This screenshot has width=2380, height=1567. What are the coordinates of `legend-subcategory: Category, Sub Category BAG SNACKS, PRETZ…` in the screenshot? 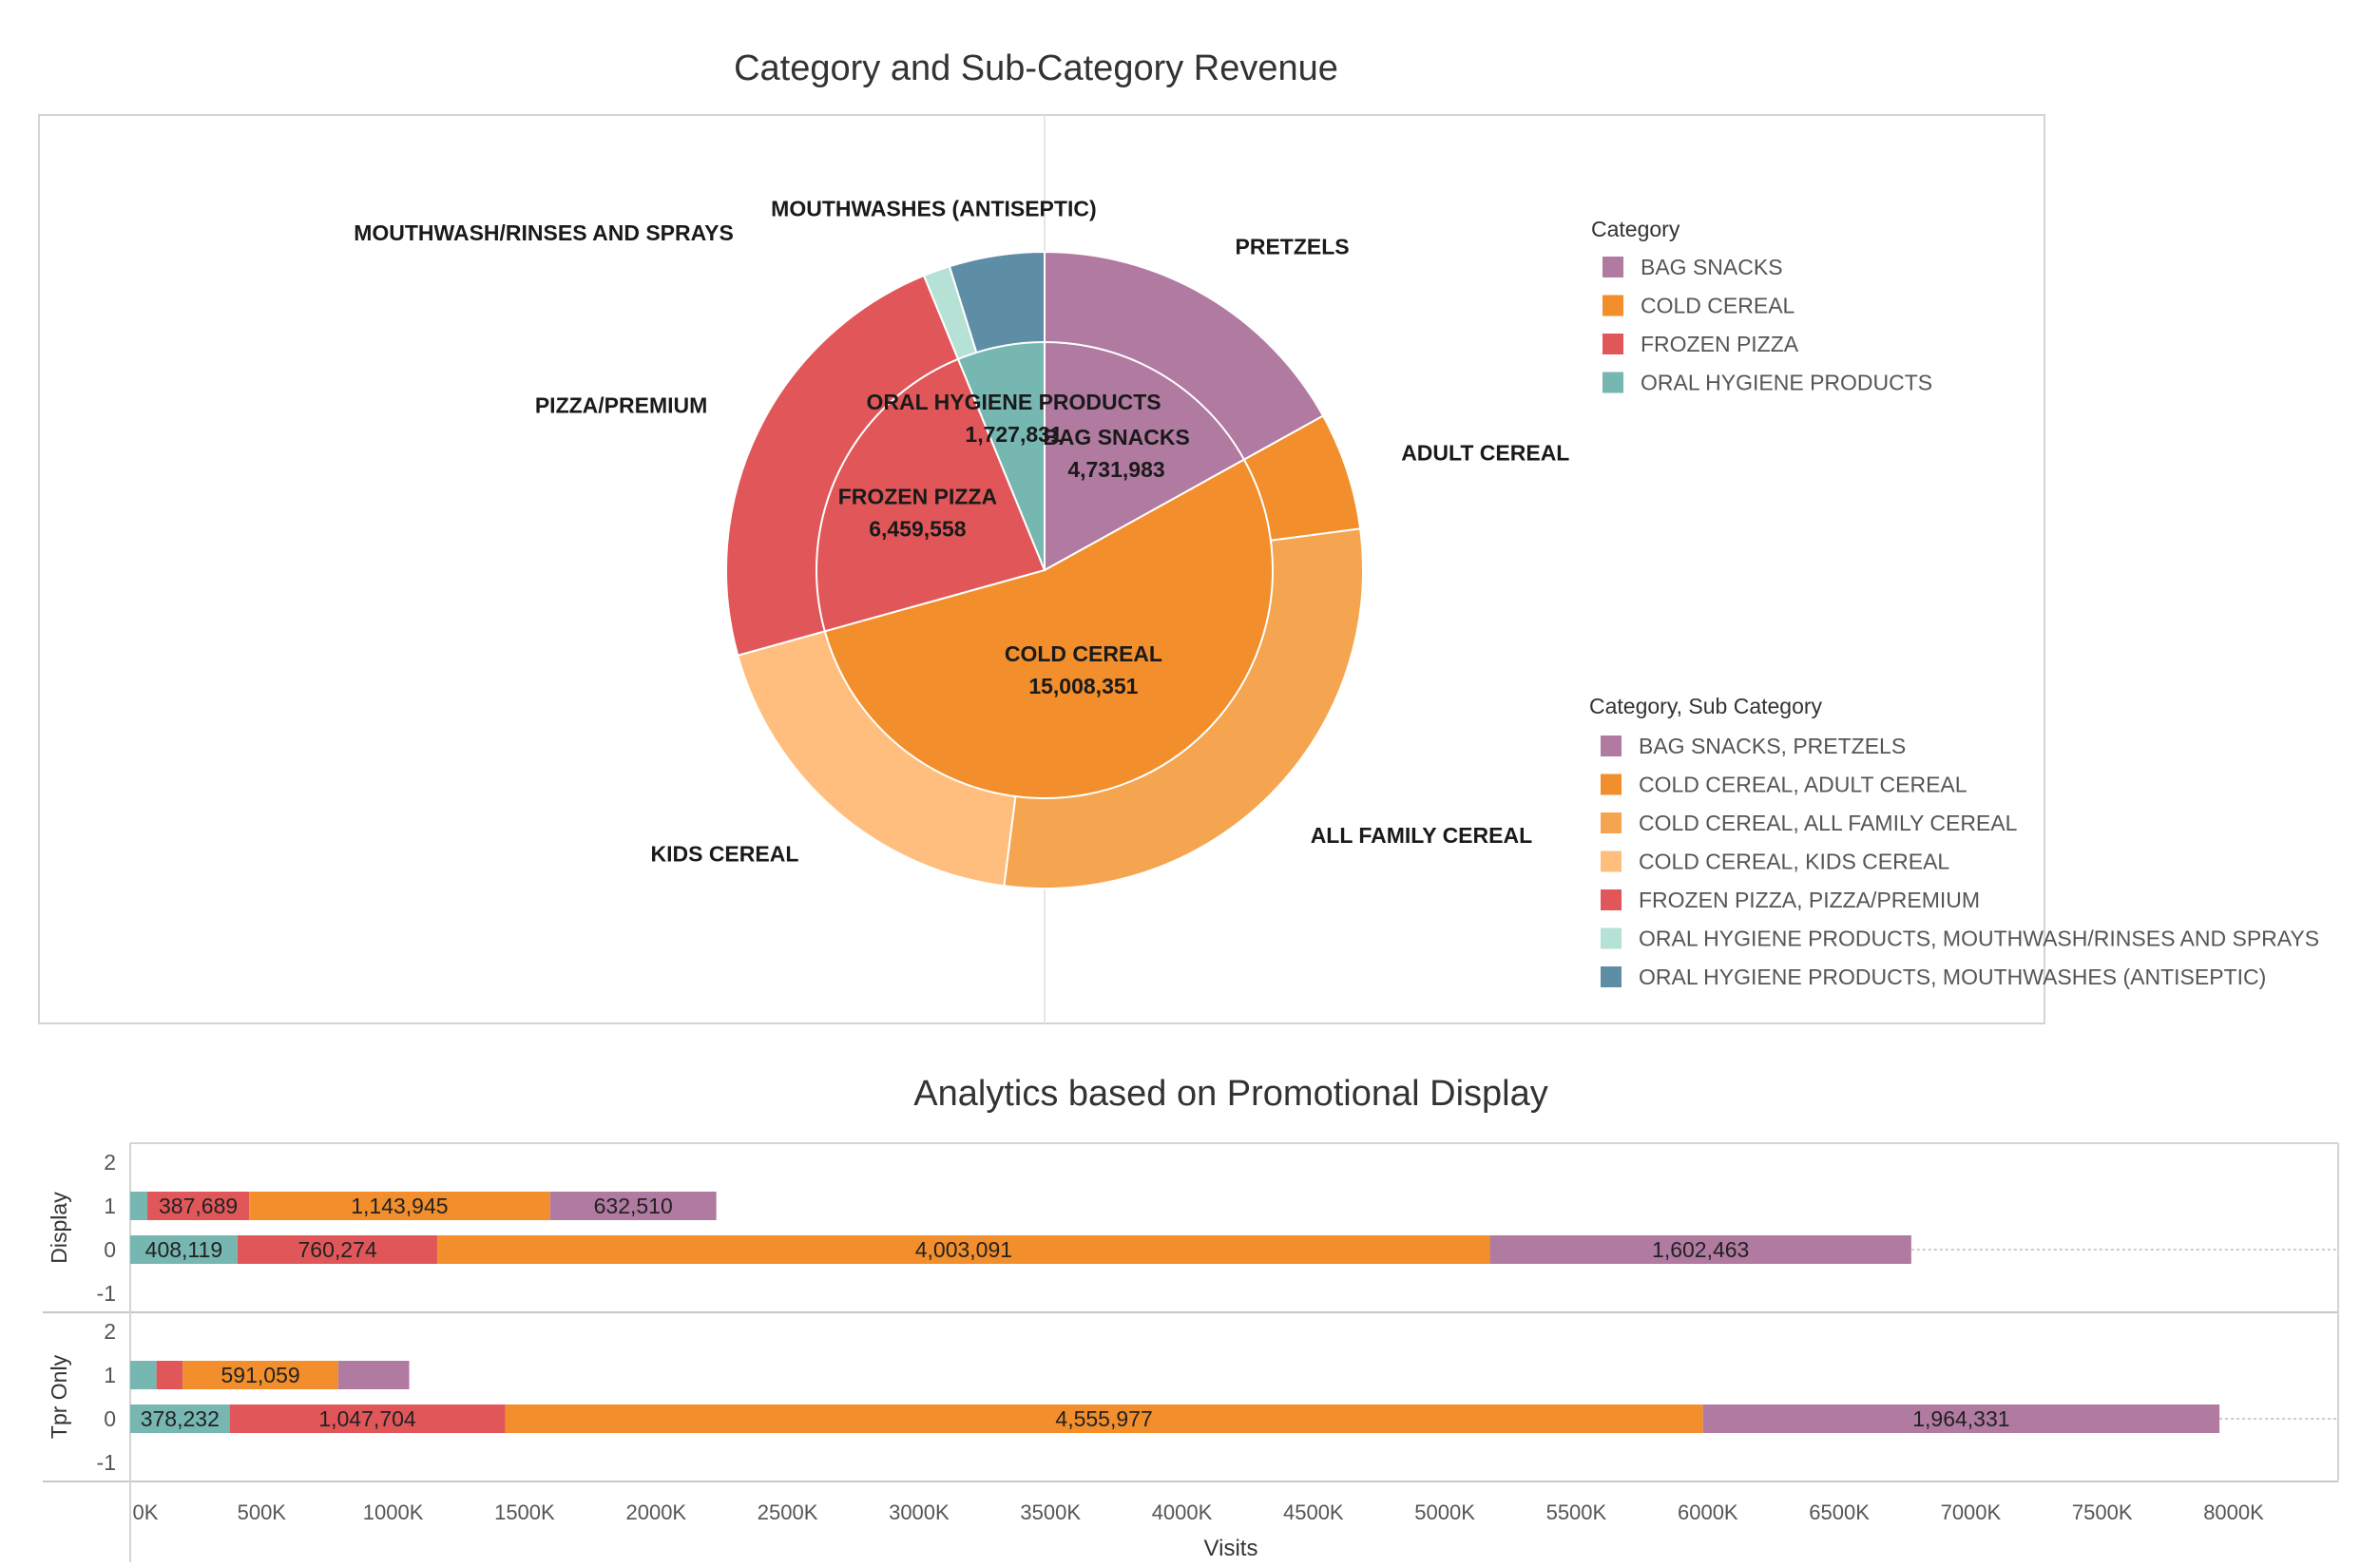 It's located at (1954, 841).